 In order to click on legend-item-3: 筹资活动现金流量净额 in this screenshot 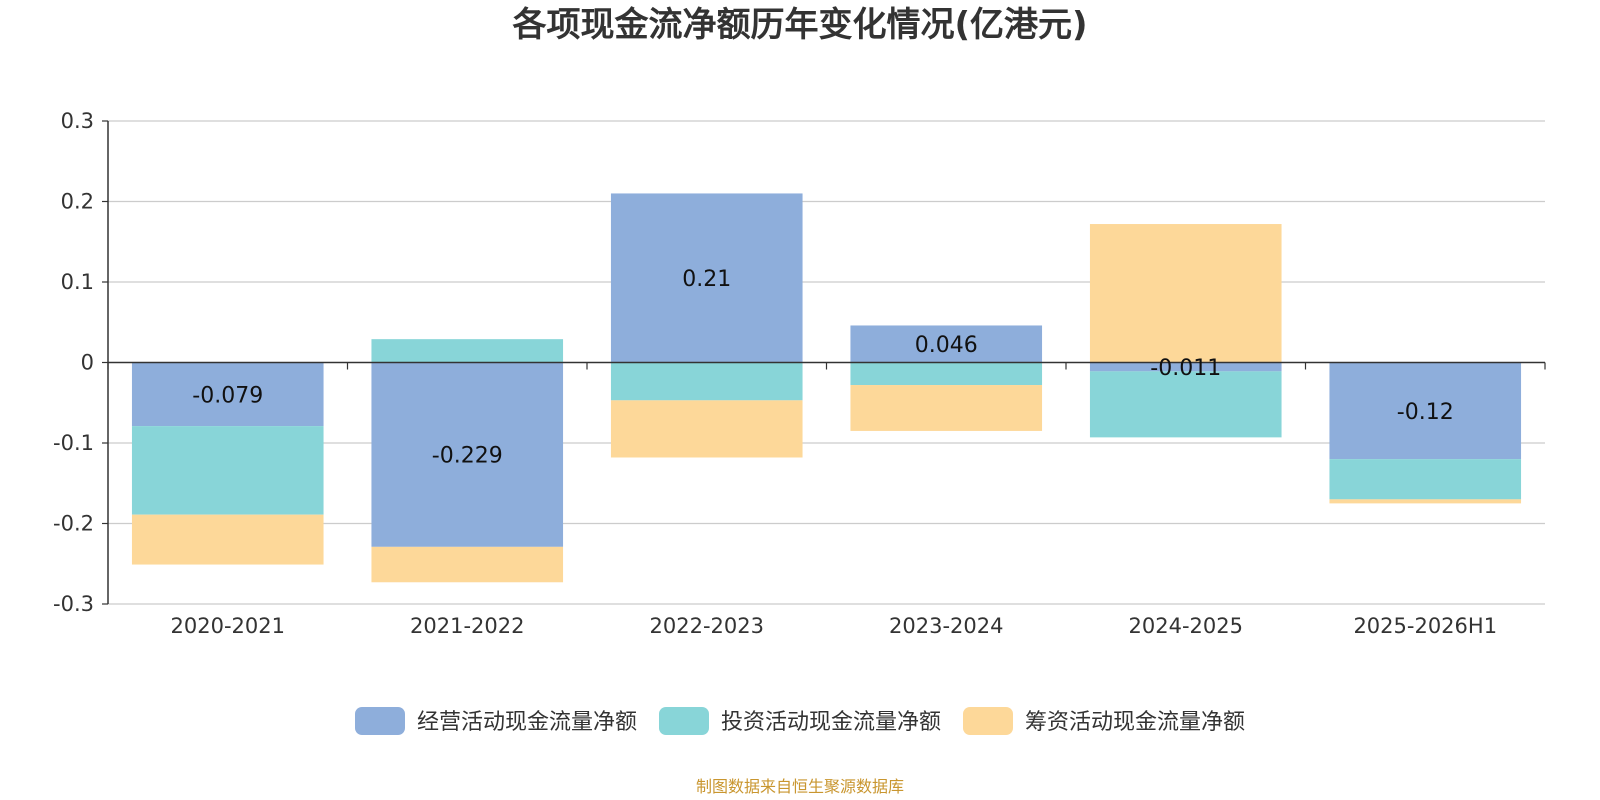, I will do `click(1104, 721)`.